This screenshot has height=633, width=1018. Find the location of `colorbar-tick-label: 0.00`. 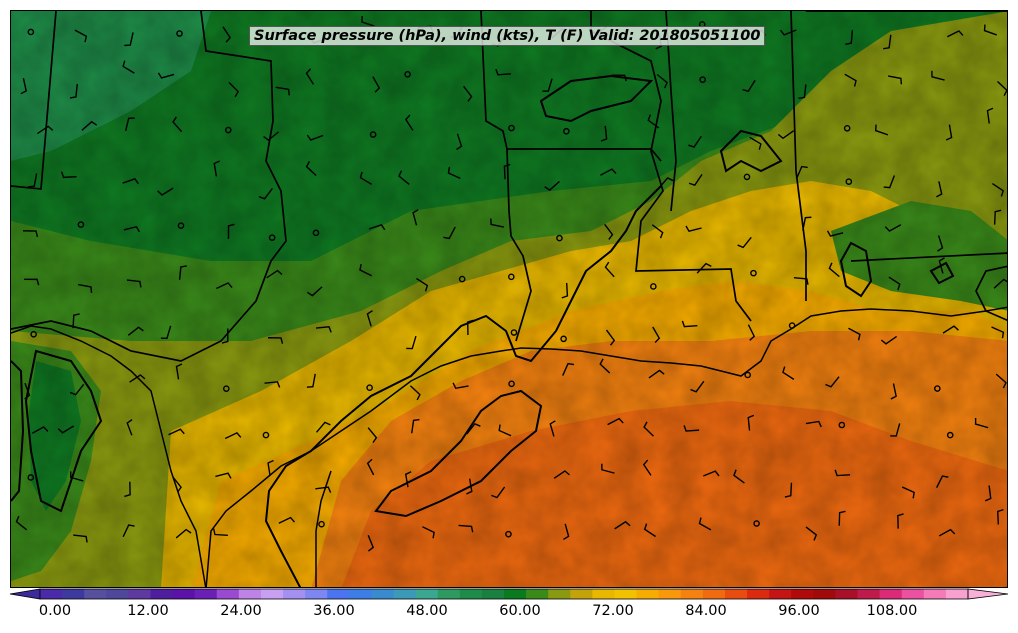

colorbar-tick-label: 0.00 is located at coordinates (55, 611).